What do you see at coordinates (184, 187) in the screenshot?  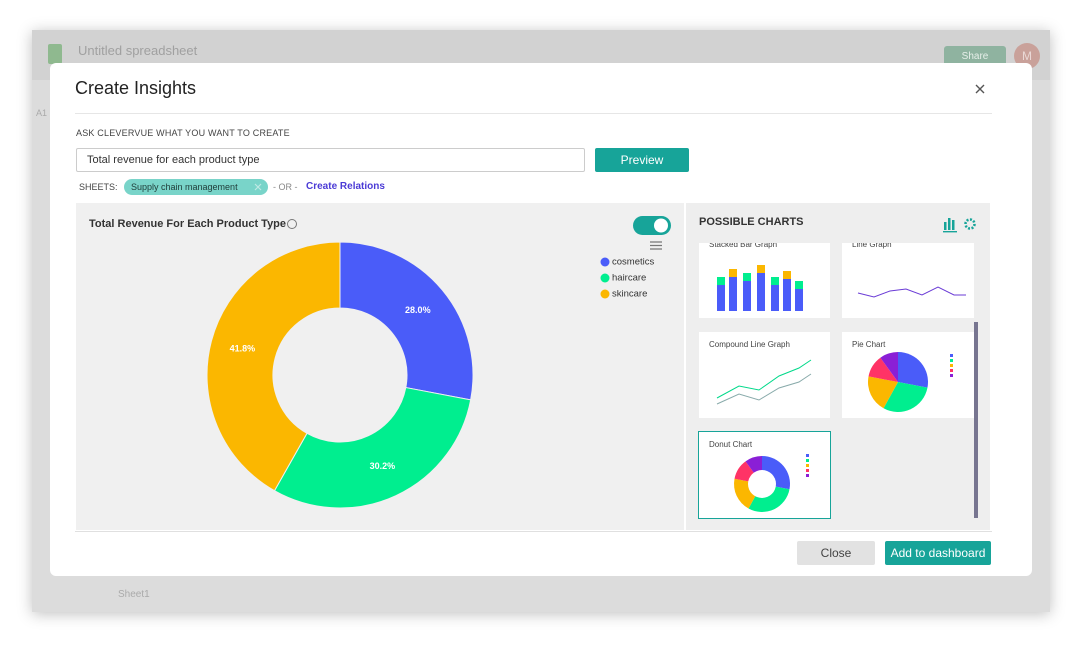 I see `sheet-chip-text: Supply chain management` at bounding box center [184, 187].